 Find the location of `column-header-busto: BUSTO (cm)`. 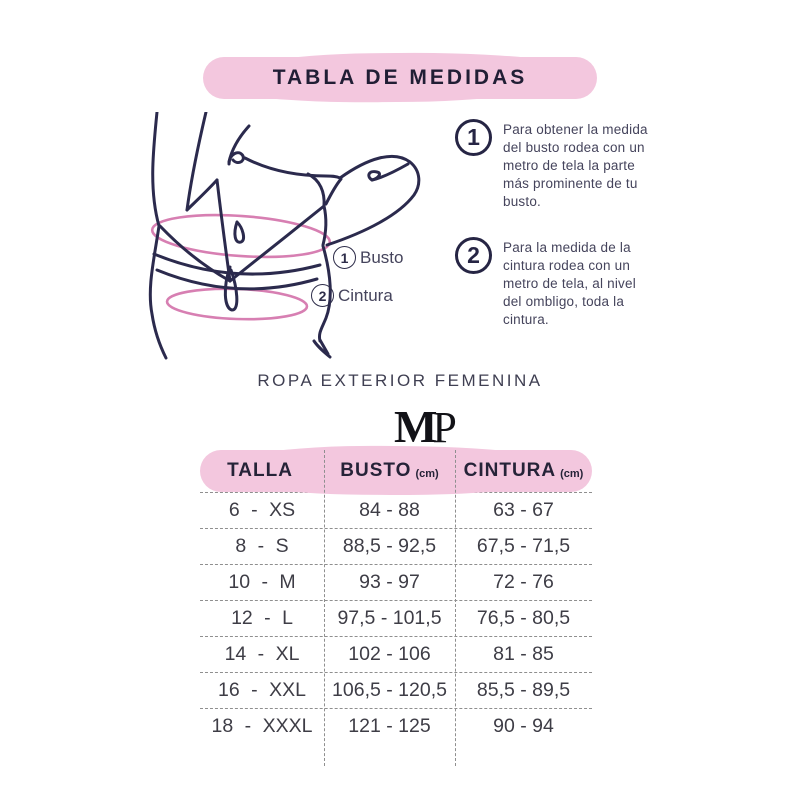

column-header-busto: BUSTO (cm) is located at coordinates (389, 471).